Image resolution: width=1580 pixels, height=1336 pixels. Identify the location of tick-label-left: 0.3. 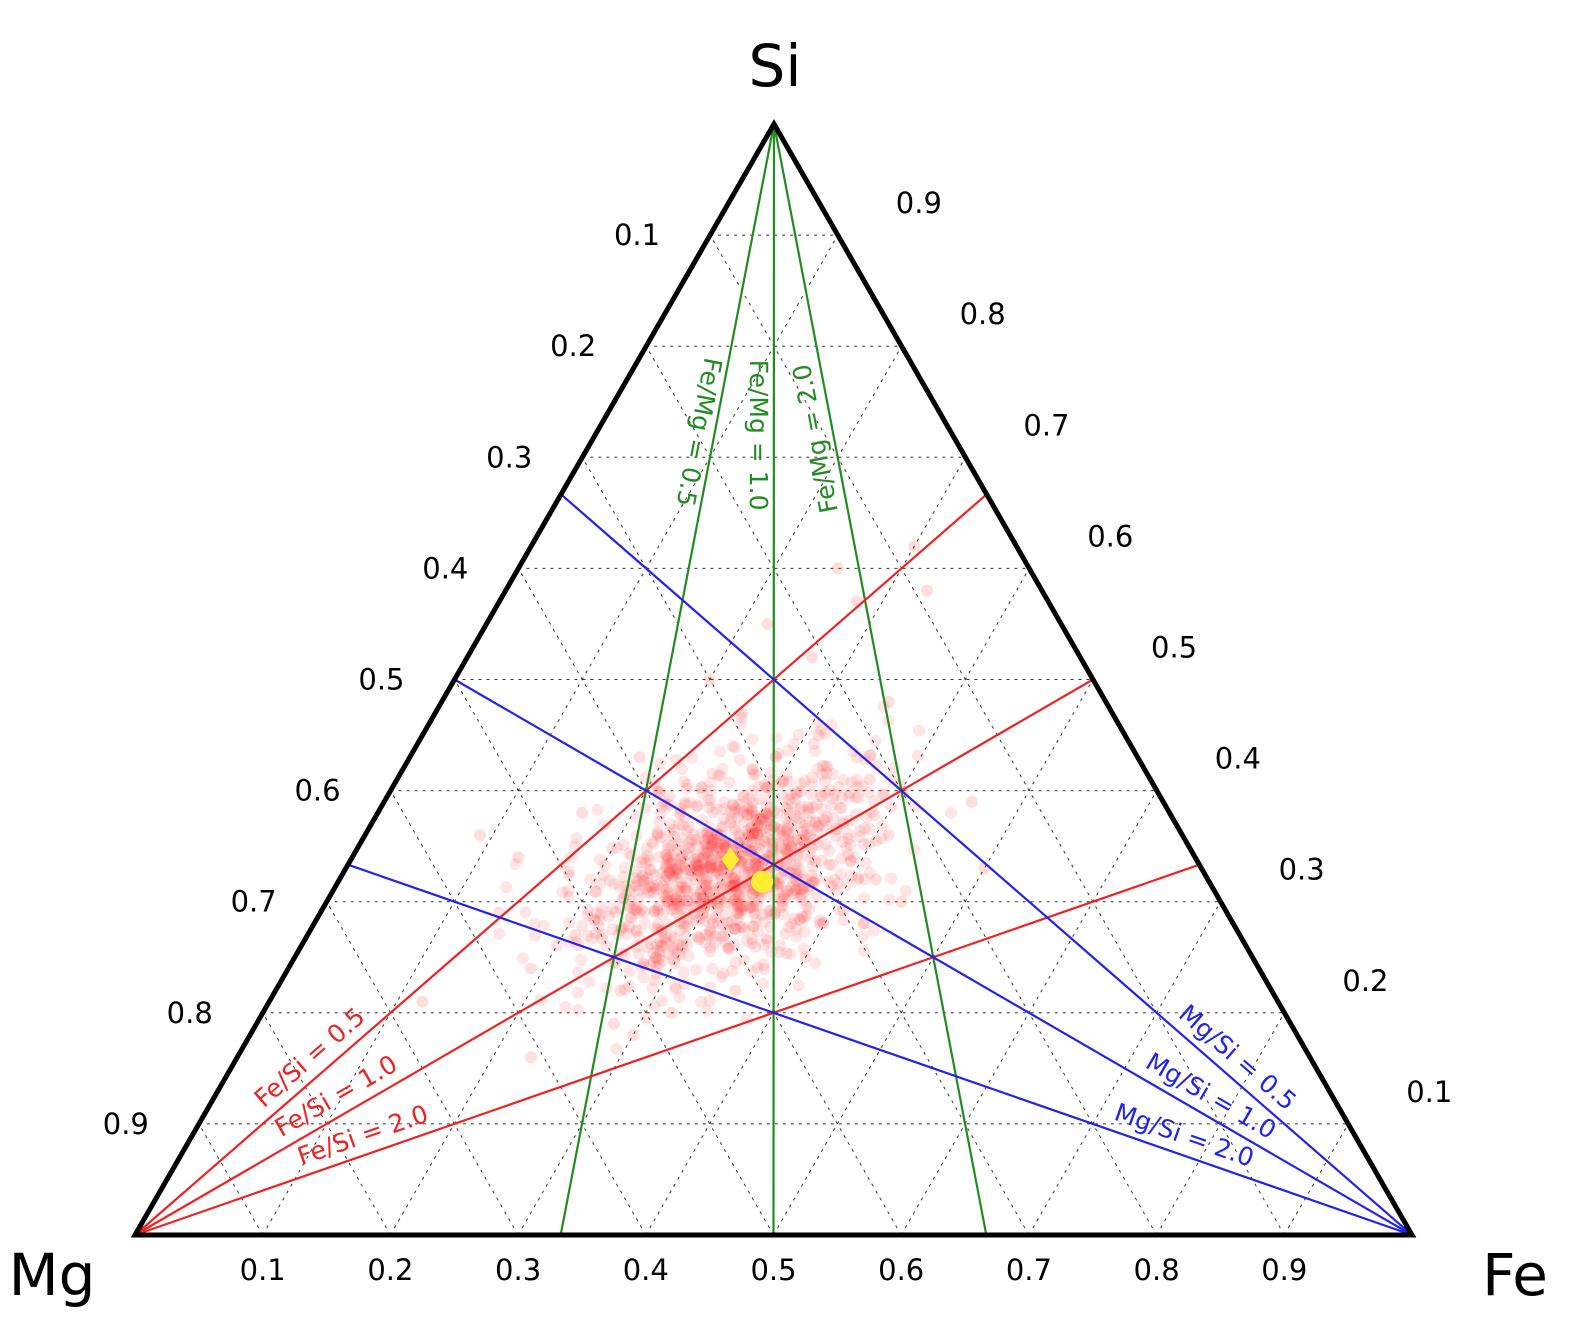
(509, 457).